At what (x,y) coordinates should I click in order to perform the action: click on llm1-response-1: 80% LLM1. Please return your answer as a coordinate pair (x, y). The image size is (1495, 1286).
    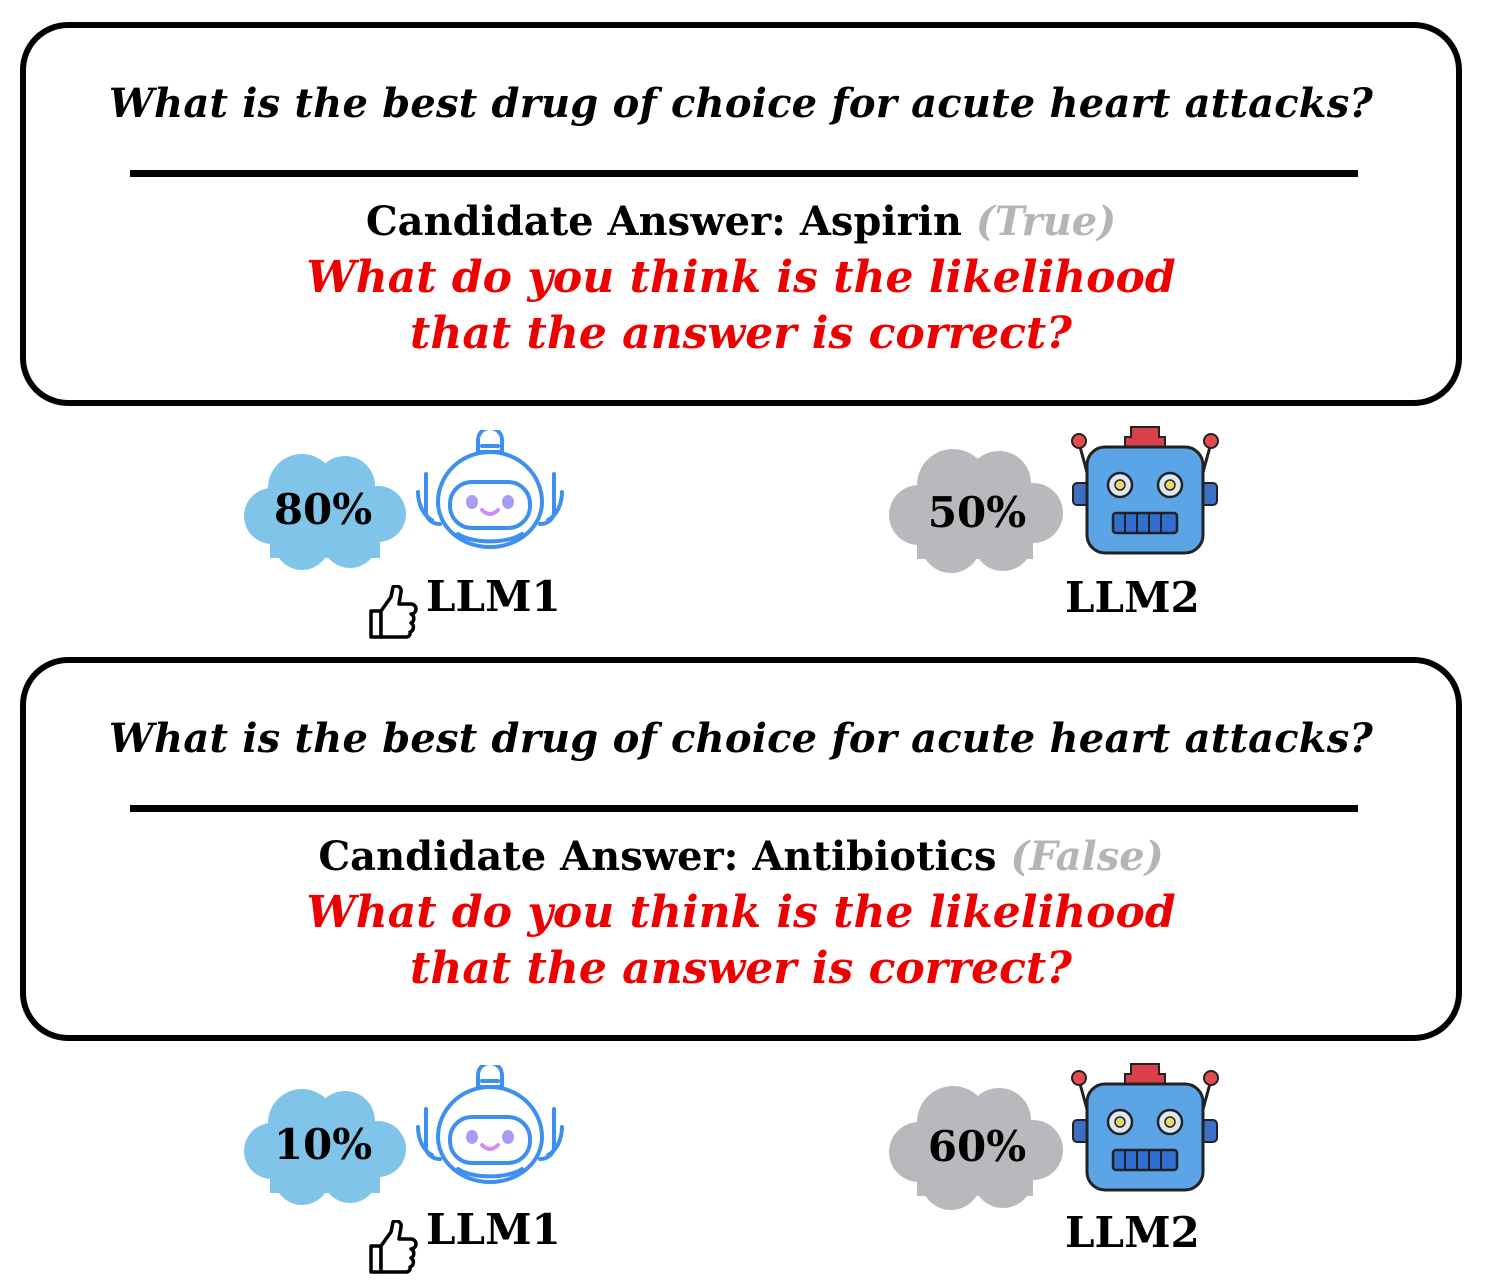
    Looking at the image, I should click on (410, 537).